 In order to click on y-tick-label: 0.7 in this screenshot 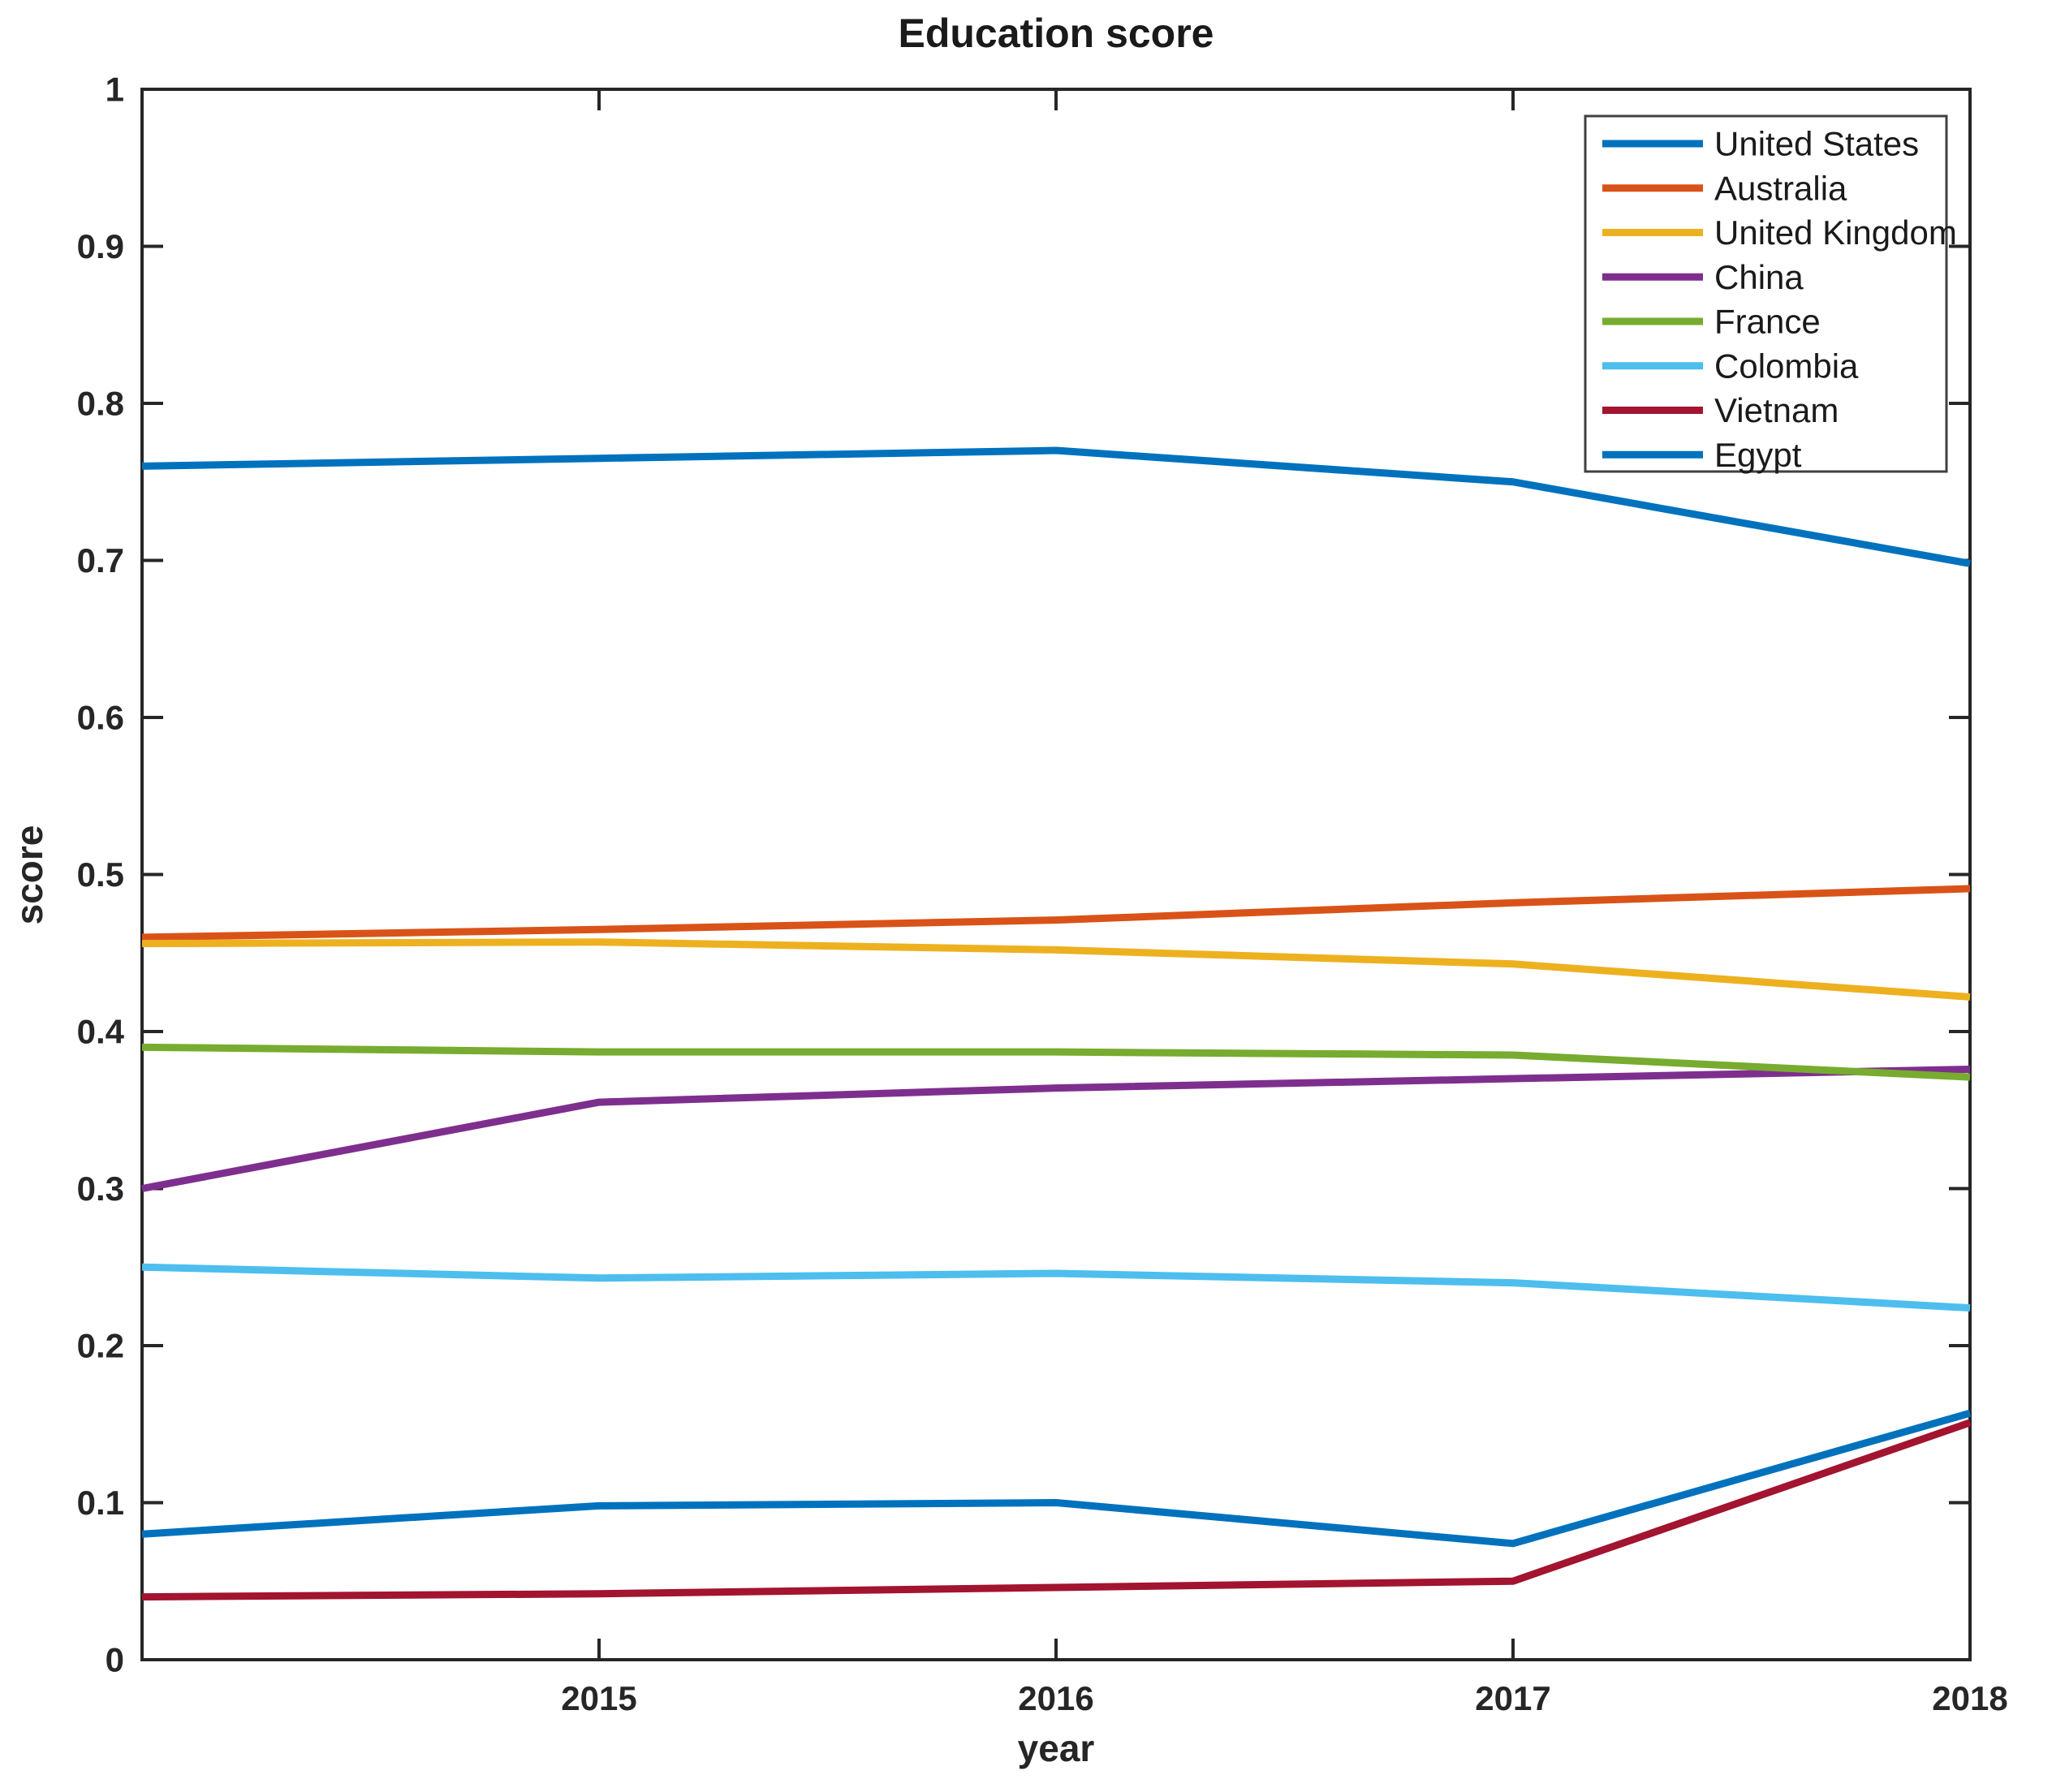, I will do `click(100, 560)`.